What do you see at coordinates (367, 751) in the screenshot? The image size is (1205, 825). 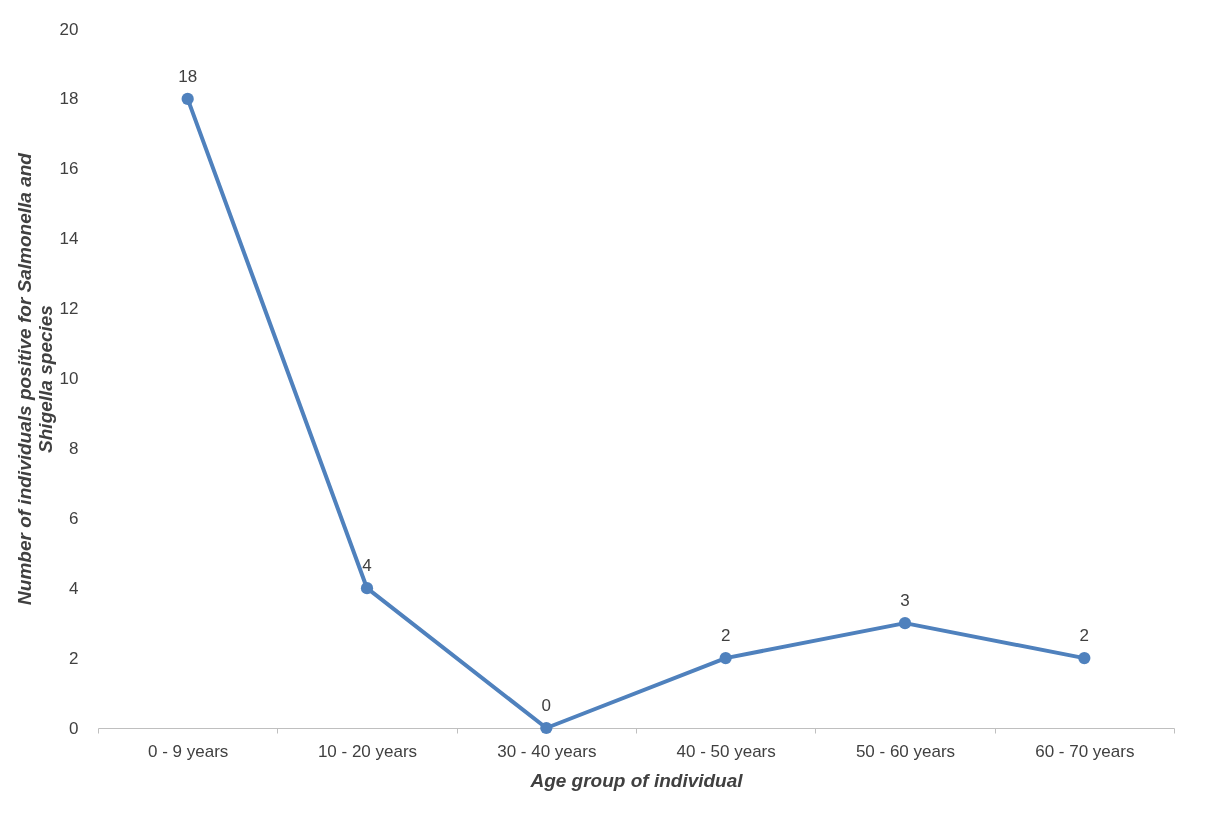 I see `x-tick-label: 10 - 20 years` at bounding box center [367, 751].